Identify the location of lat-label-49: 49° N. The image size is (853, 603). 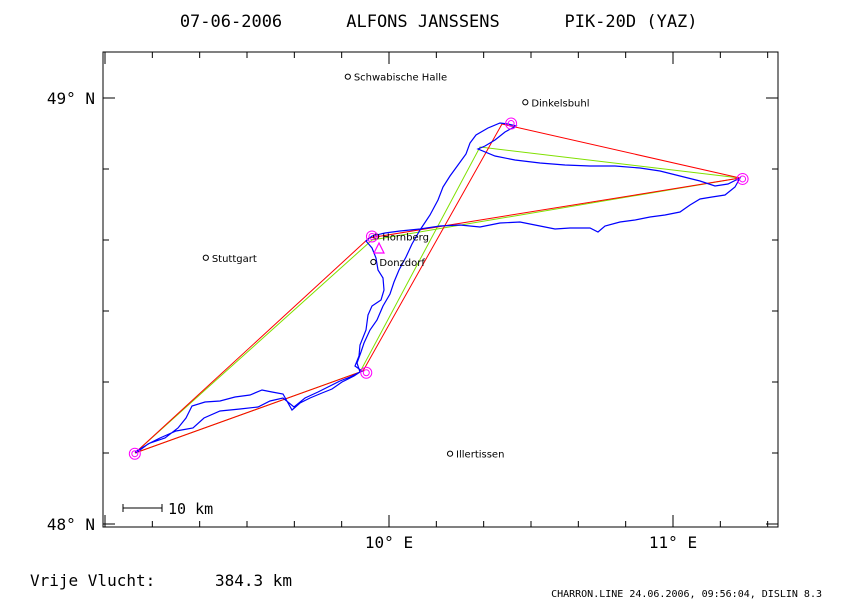
(71, 98).